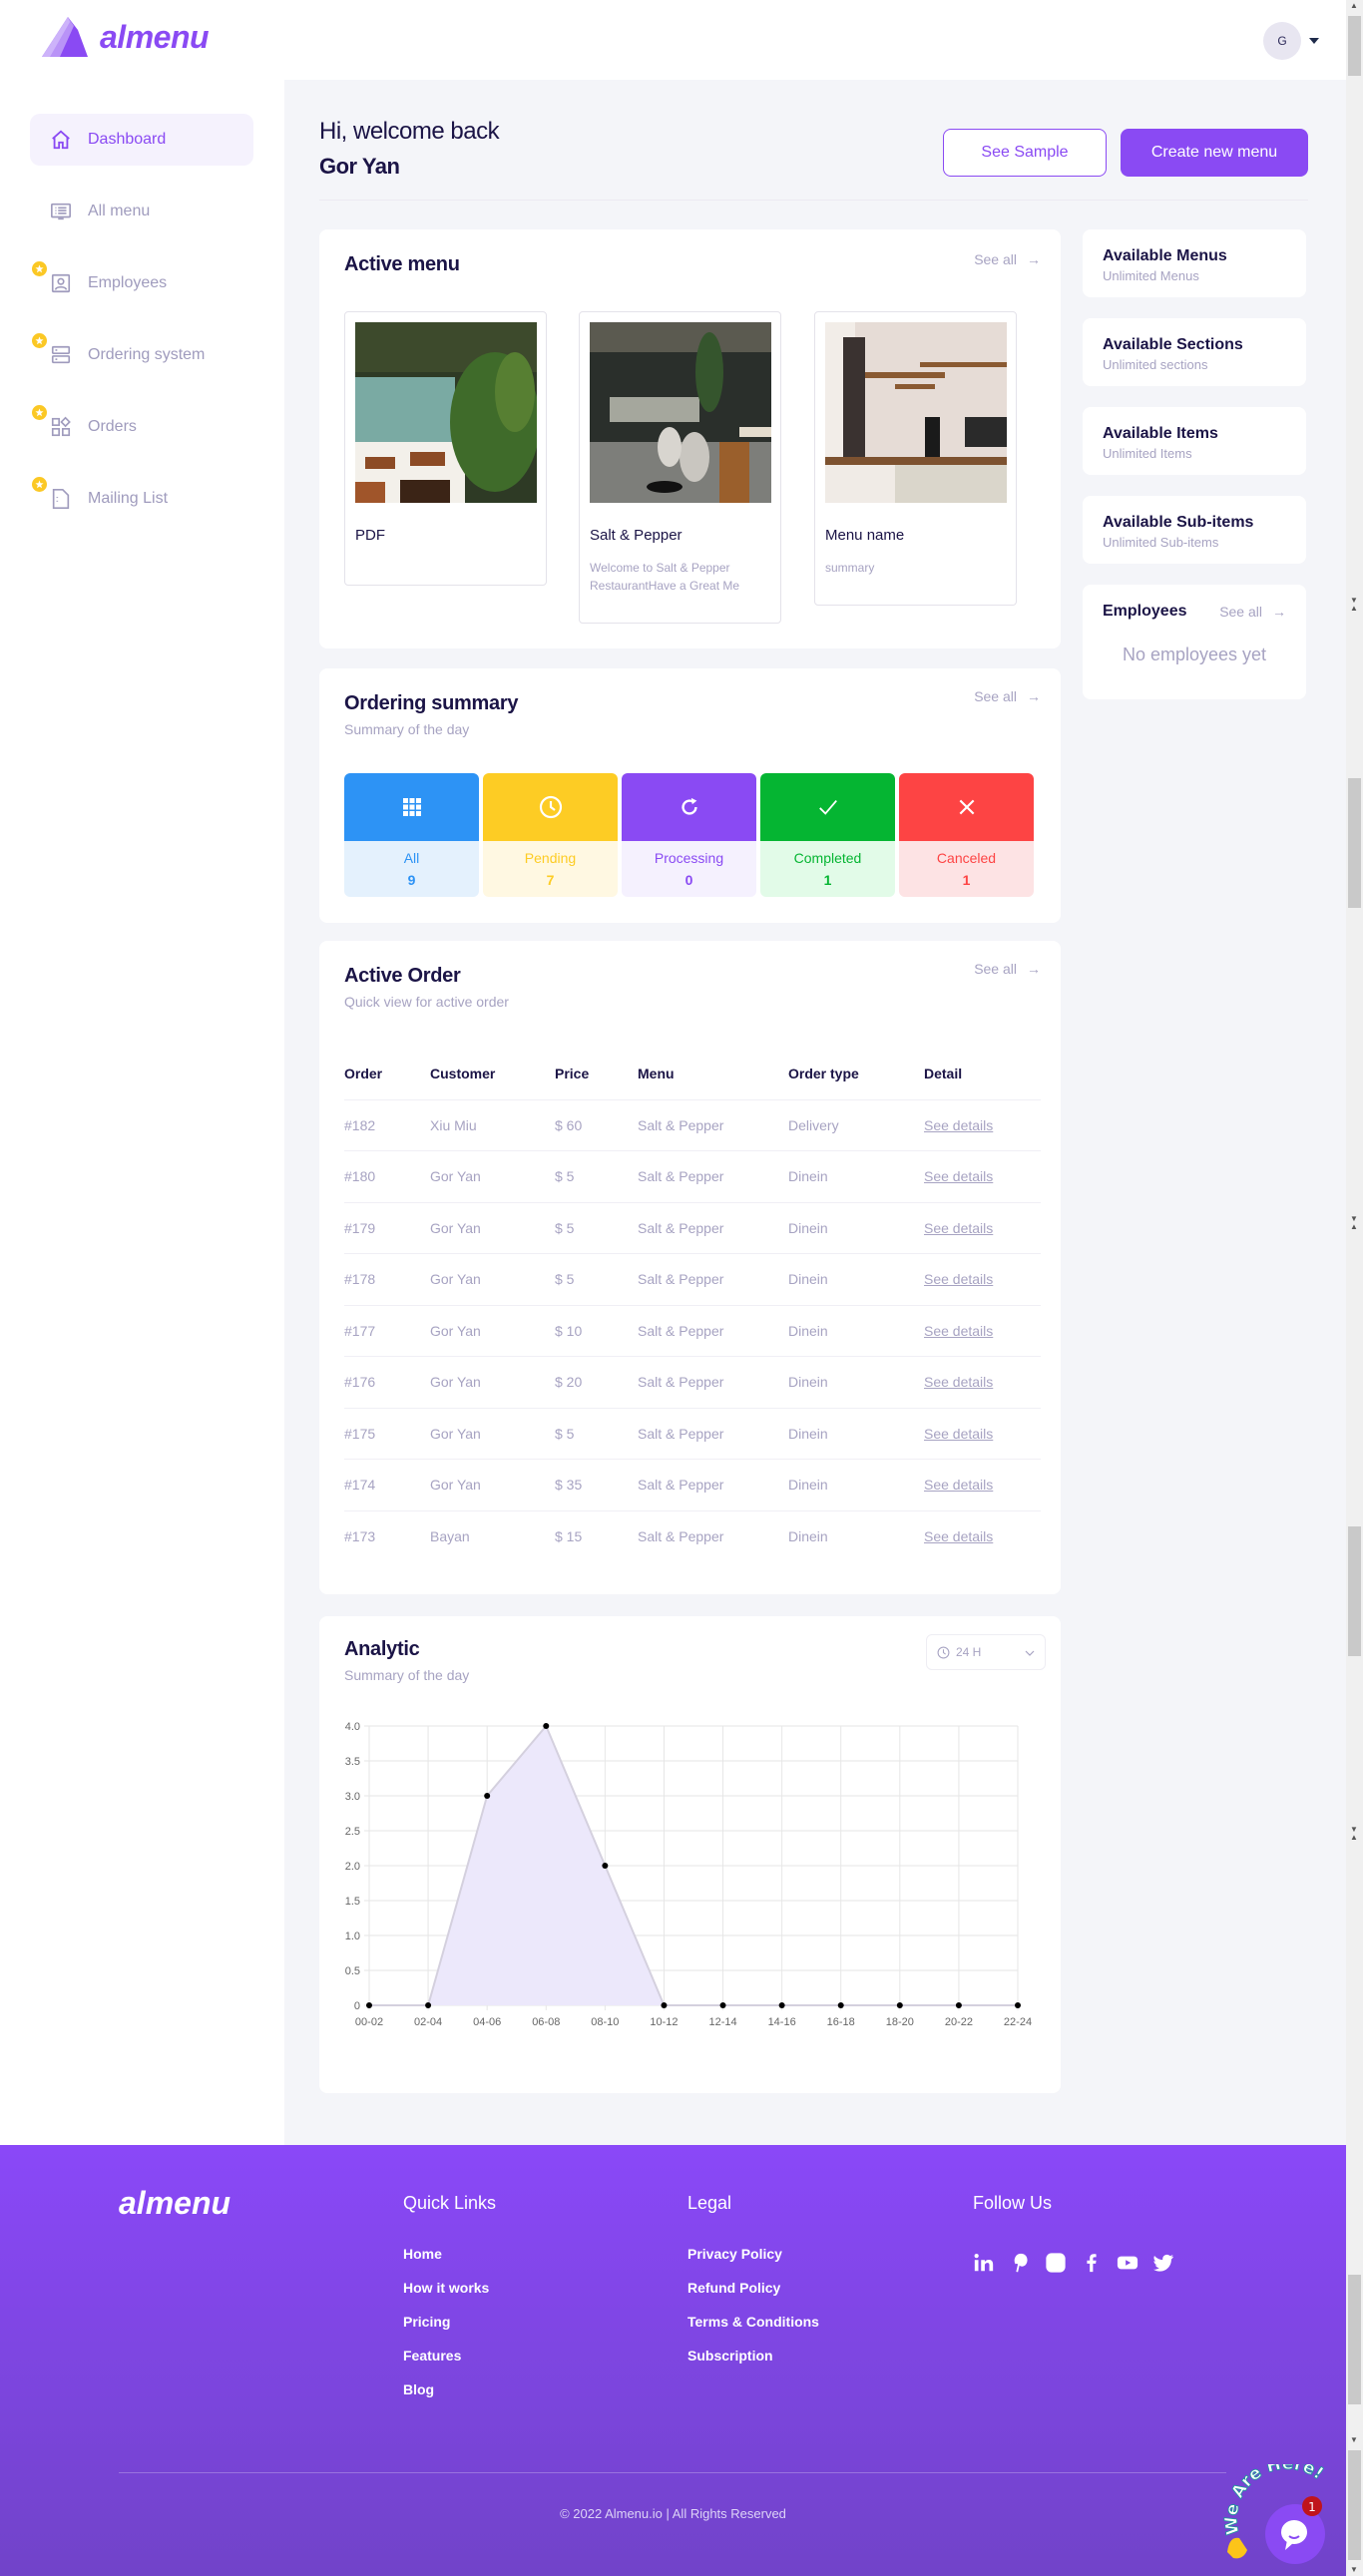 The image size is (1363, 2576). What do you see at coordinates (446, 448) in the screenshot?
I see `menu-card: PDF` at bounding box center [446, 448].